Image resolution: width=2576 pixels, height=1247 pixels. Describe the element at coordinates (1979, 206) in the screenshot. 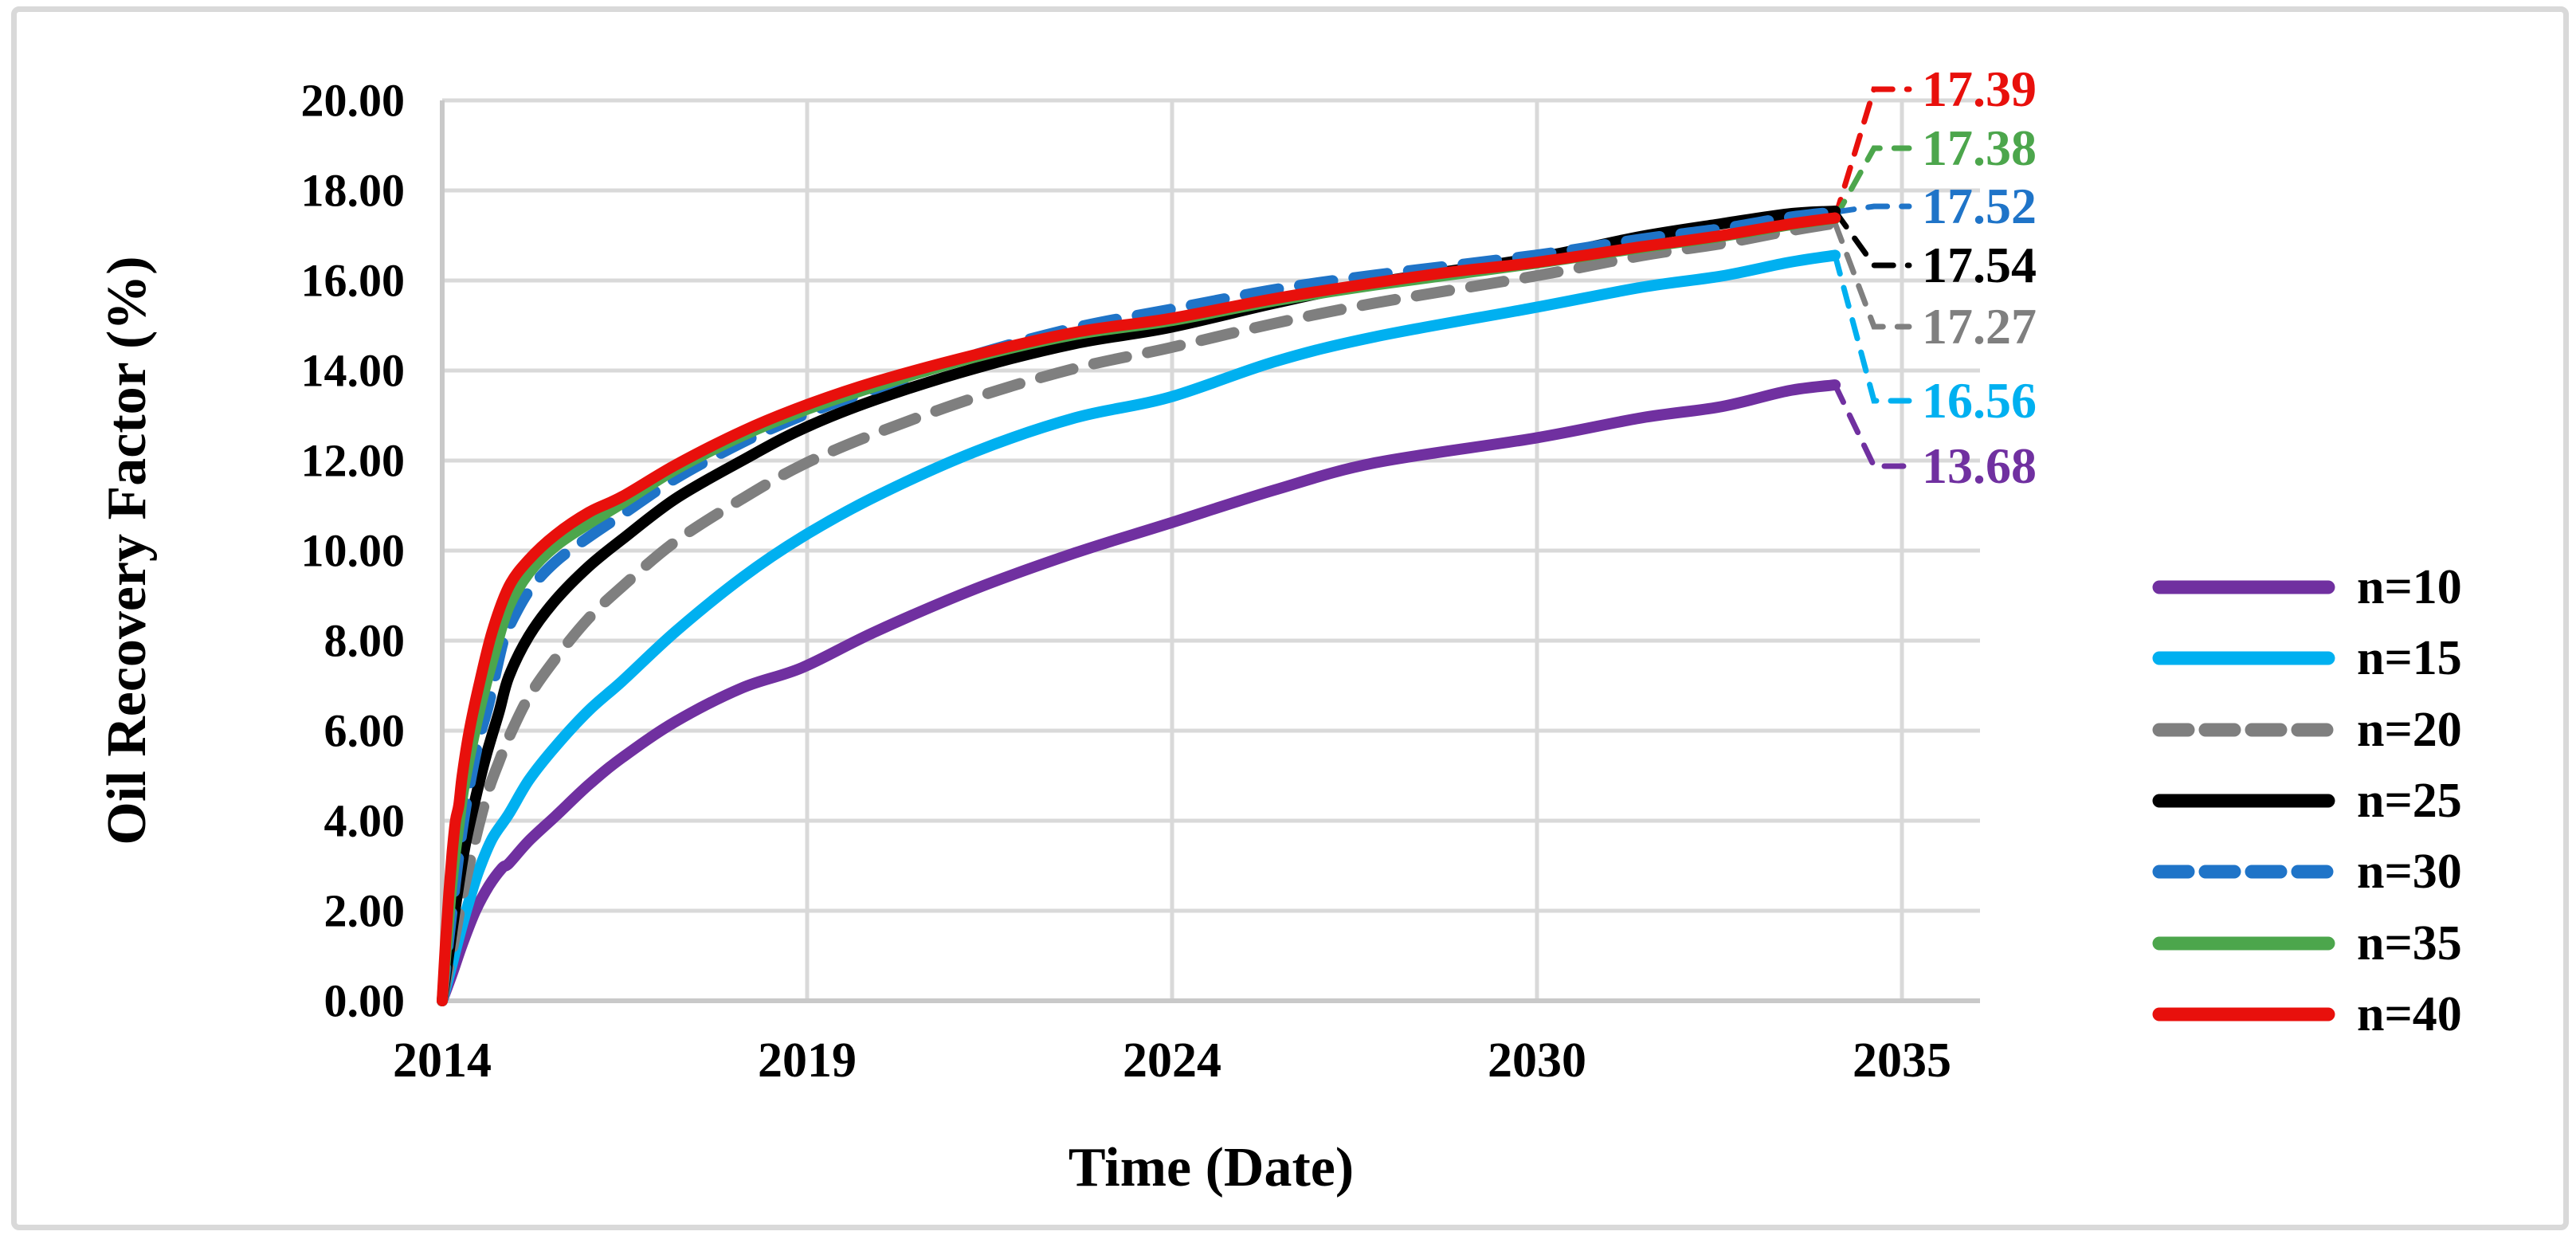

I see `end-label-n30: 17.52` at that location.